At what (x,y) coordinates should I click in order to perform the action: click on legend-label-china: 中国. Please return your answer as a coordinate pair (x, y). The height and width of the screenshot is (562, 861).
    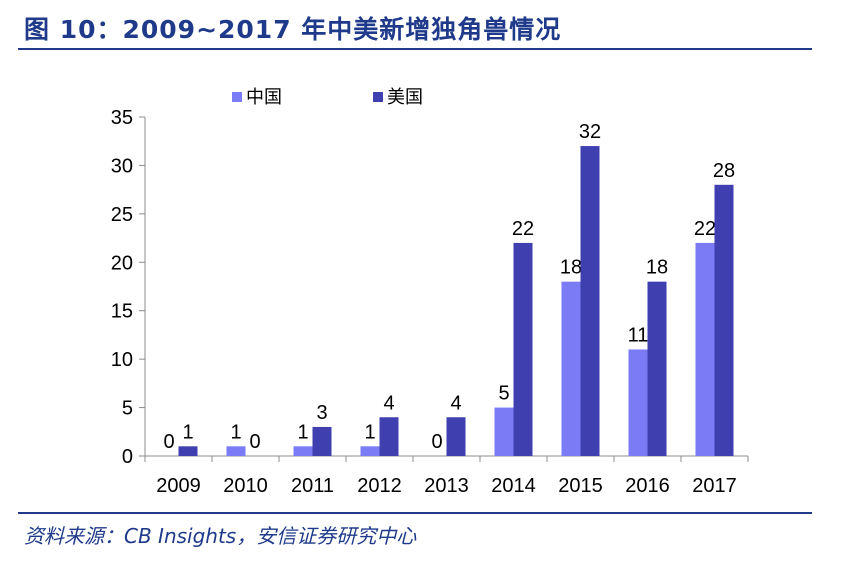
    Looking at the image, I should click on (264, 97).